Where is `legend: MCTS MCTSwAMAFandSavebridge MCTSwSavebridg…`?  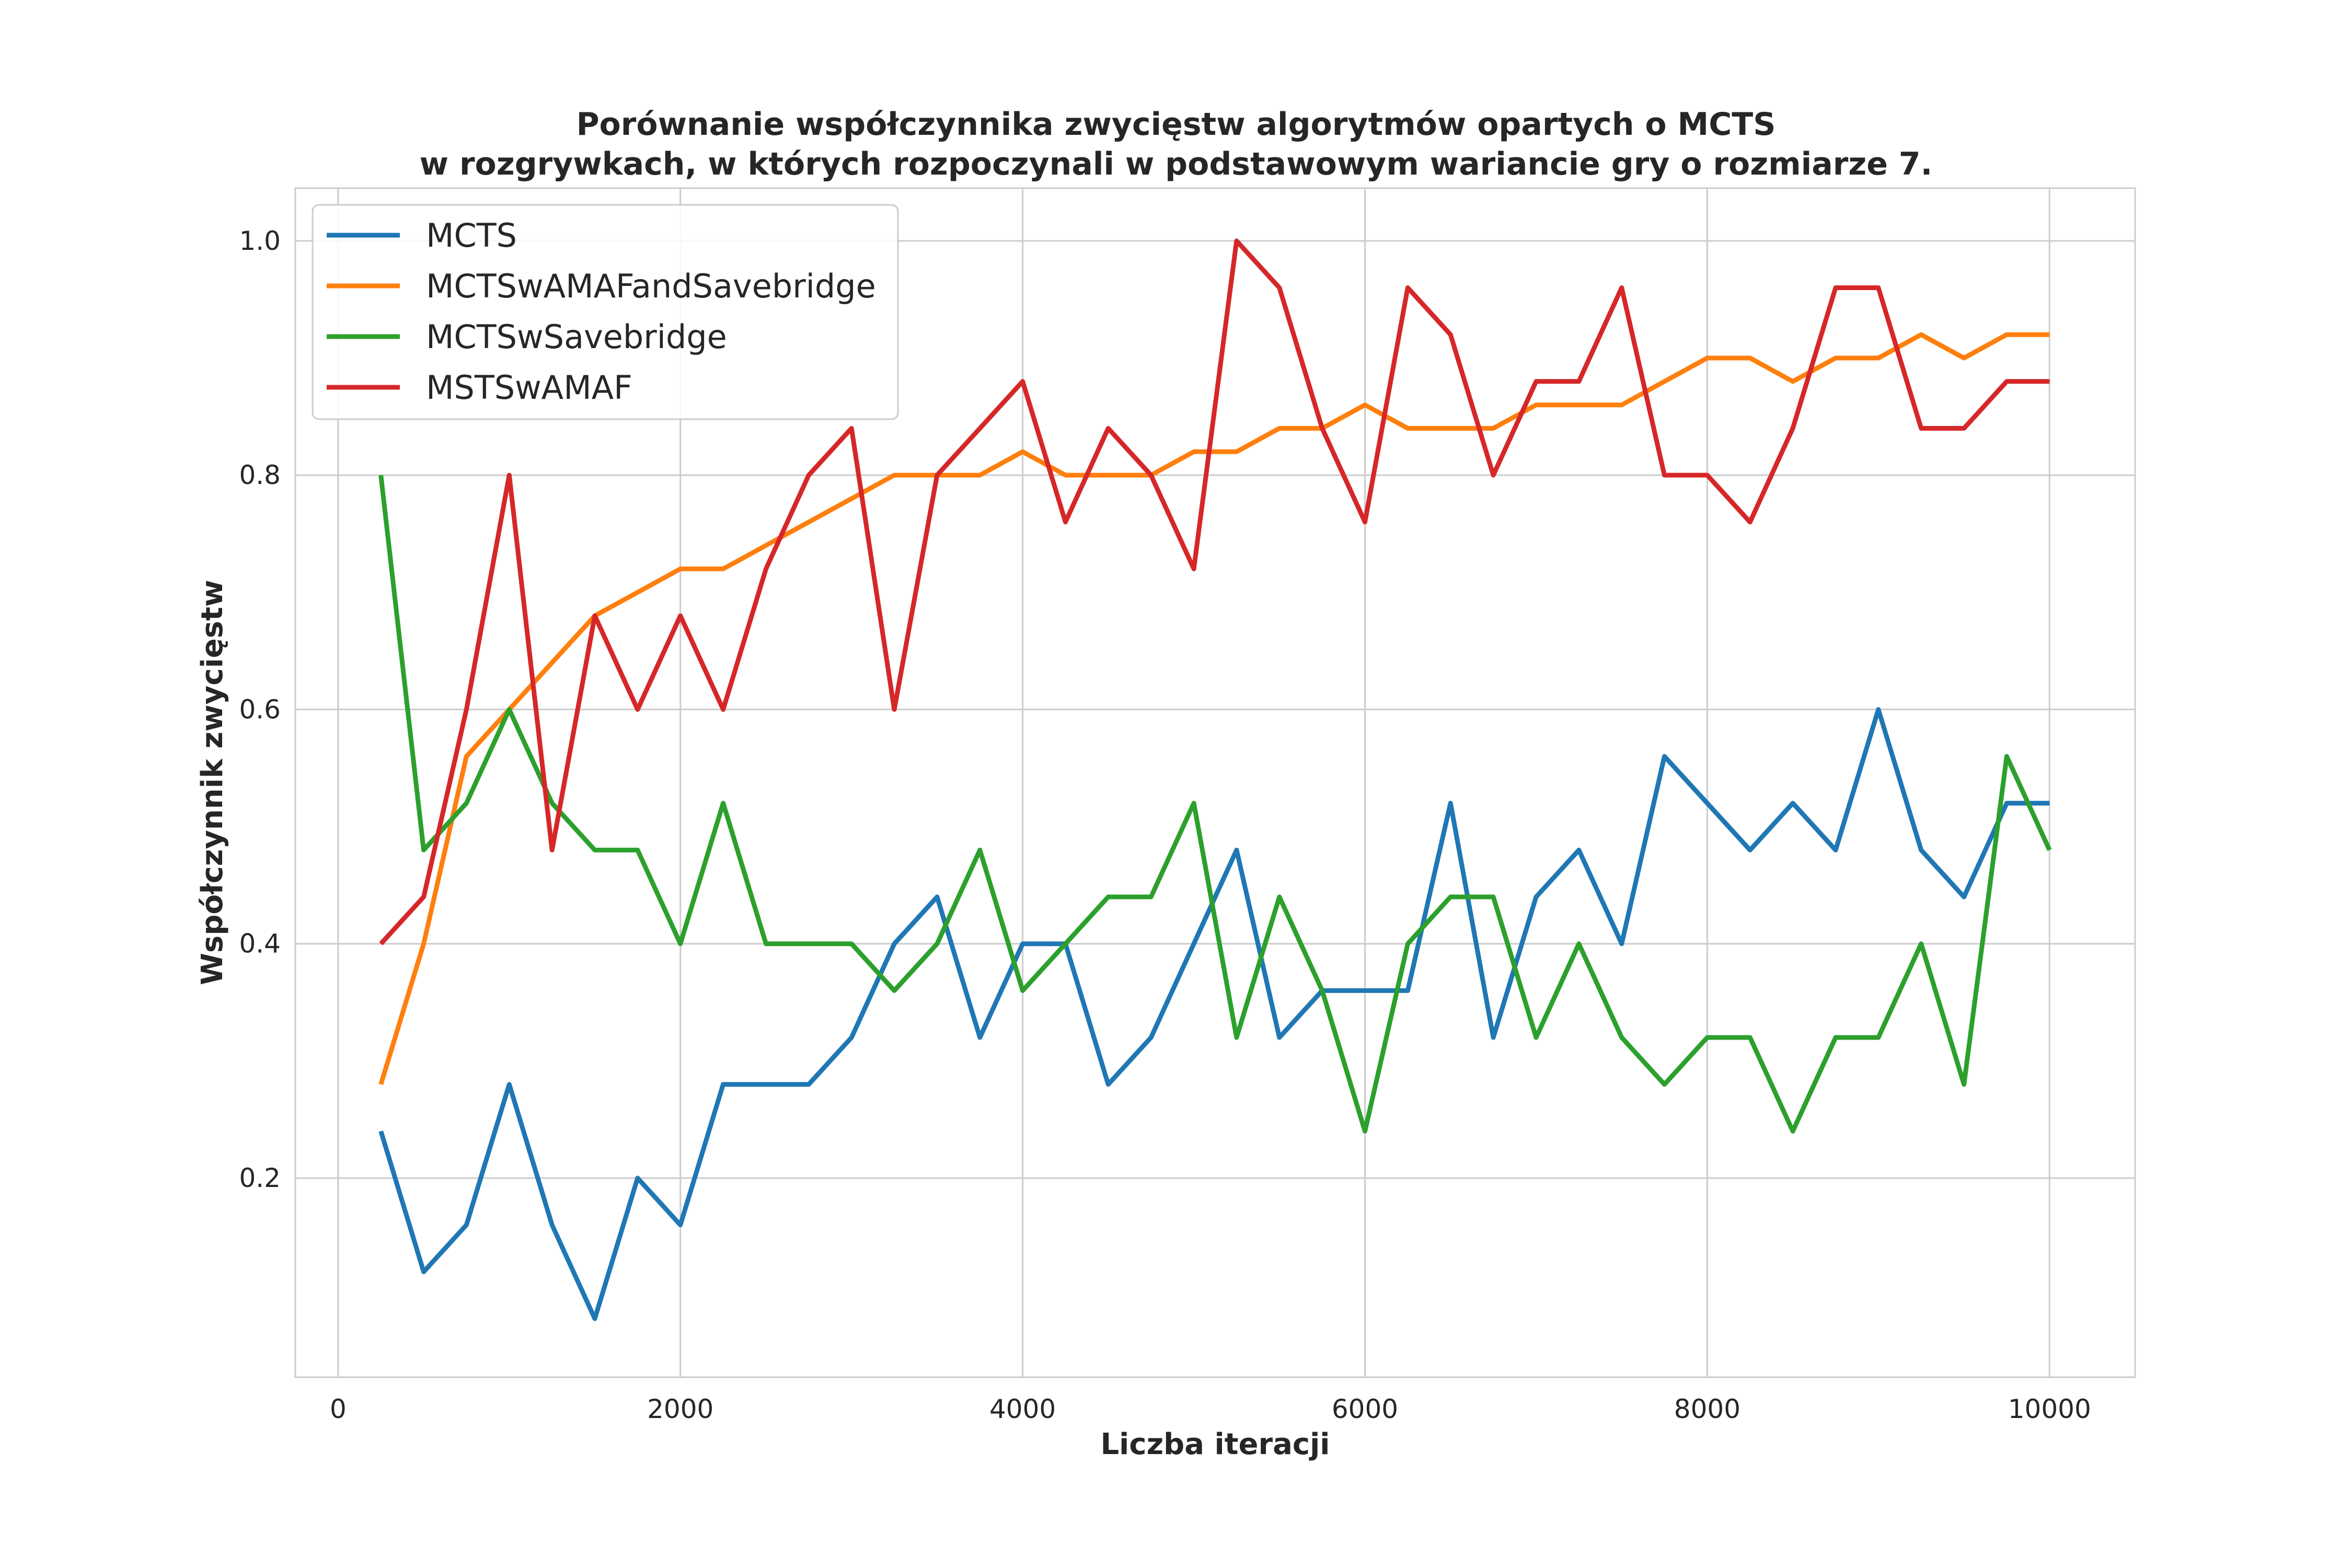 legend: MCTS MCTSwAMAFandSavebridge MCTSwSavebridg… is located at coordinates (605, 312).